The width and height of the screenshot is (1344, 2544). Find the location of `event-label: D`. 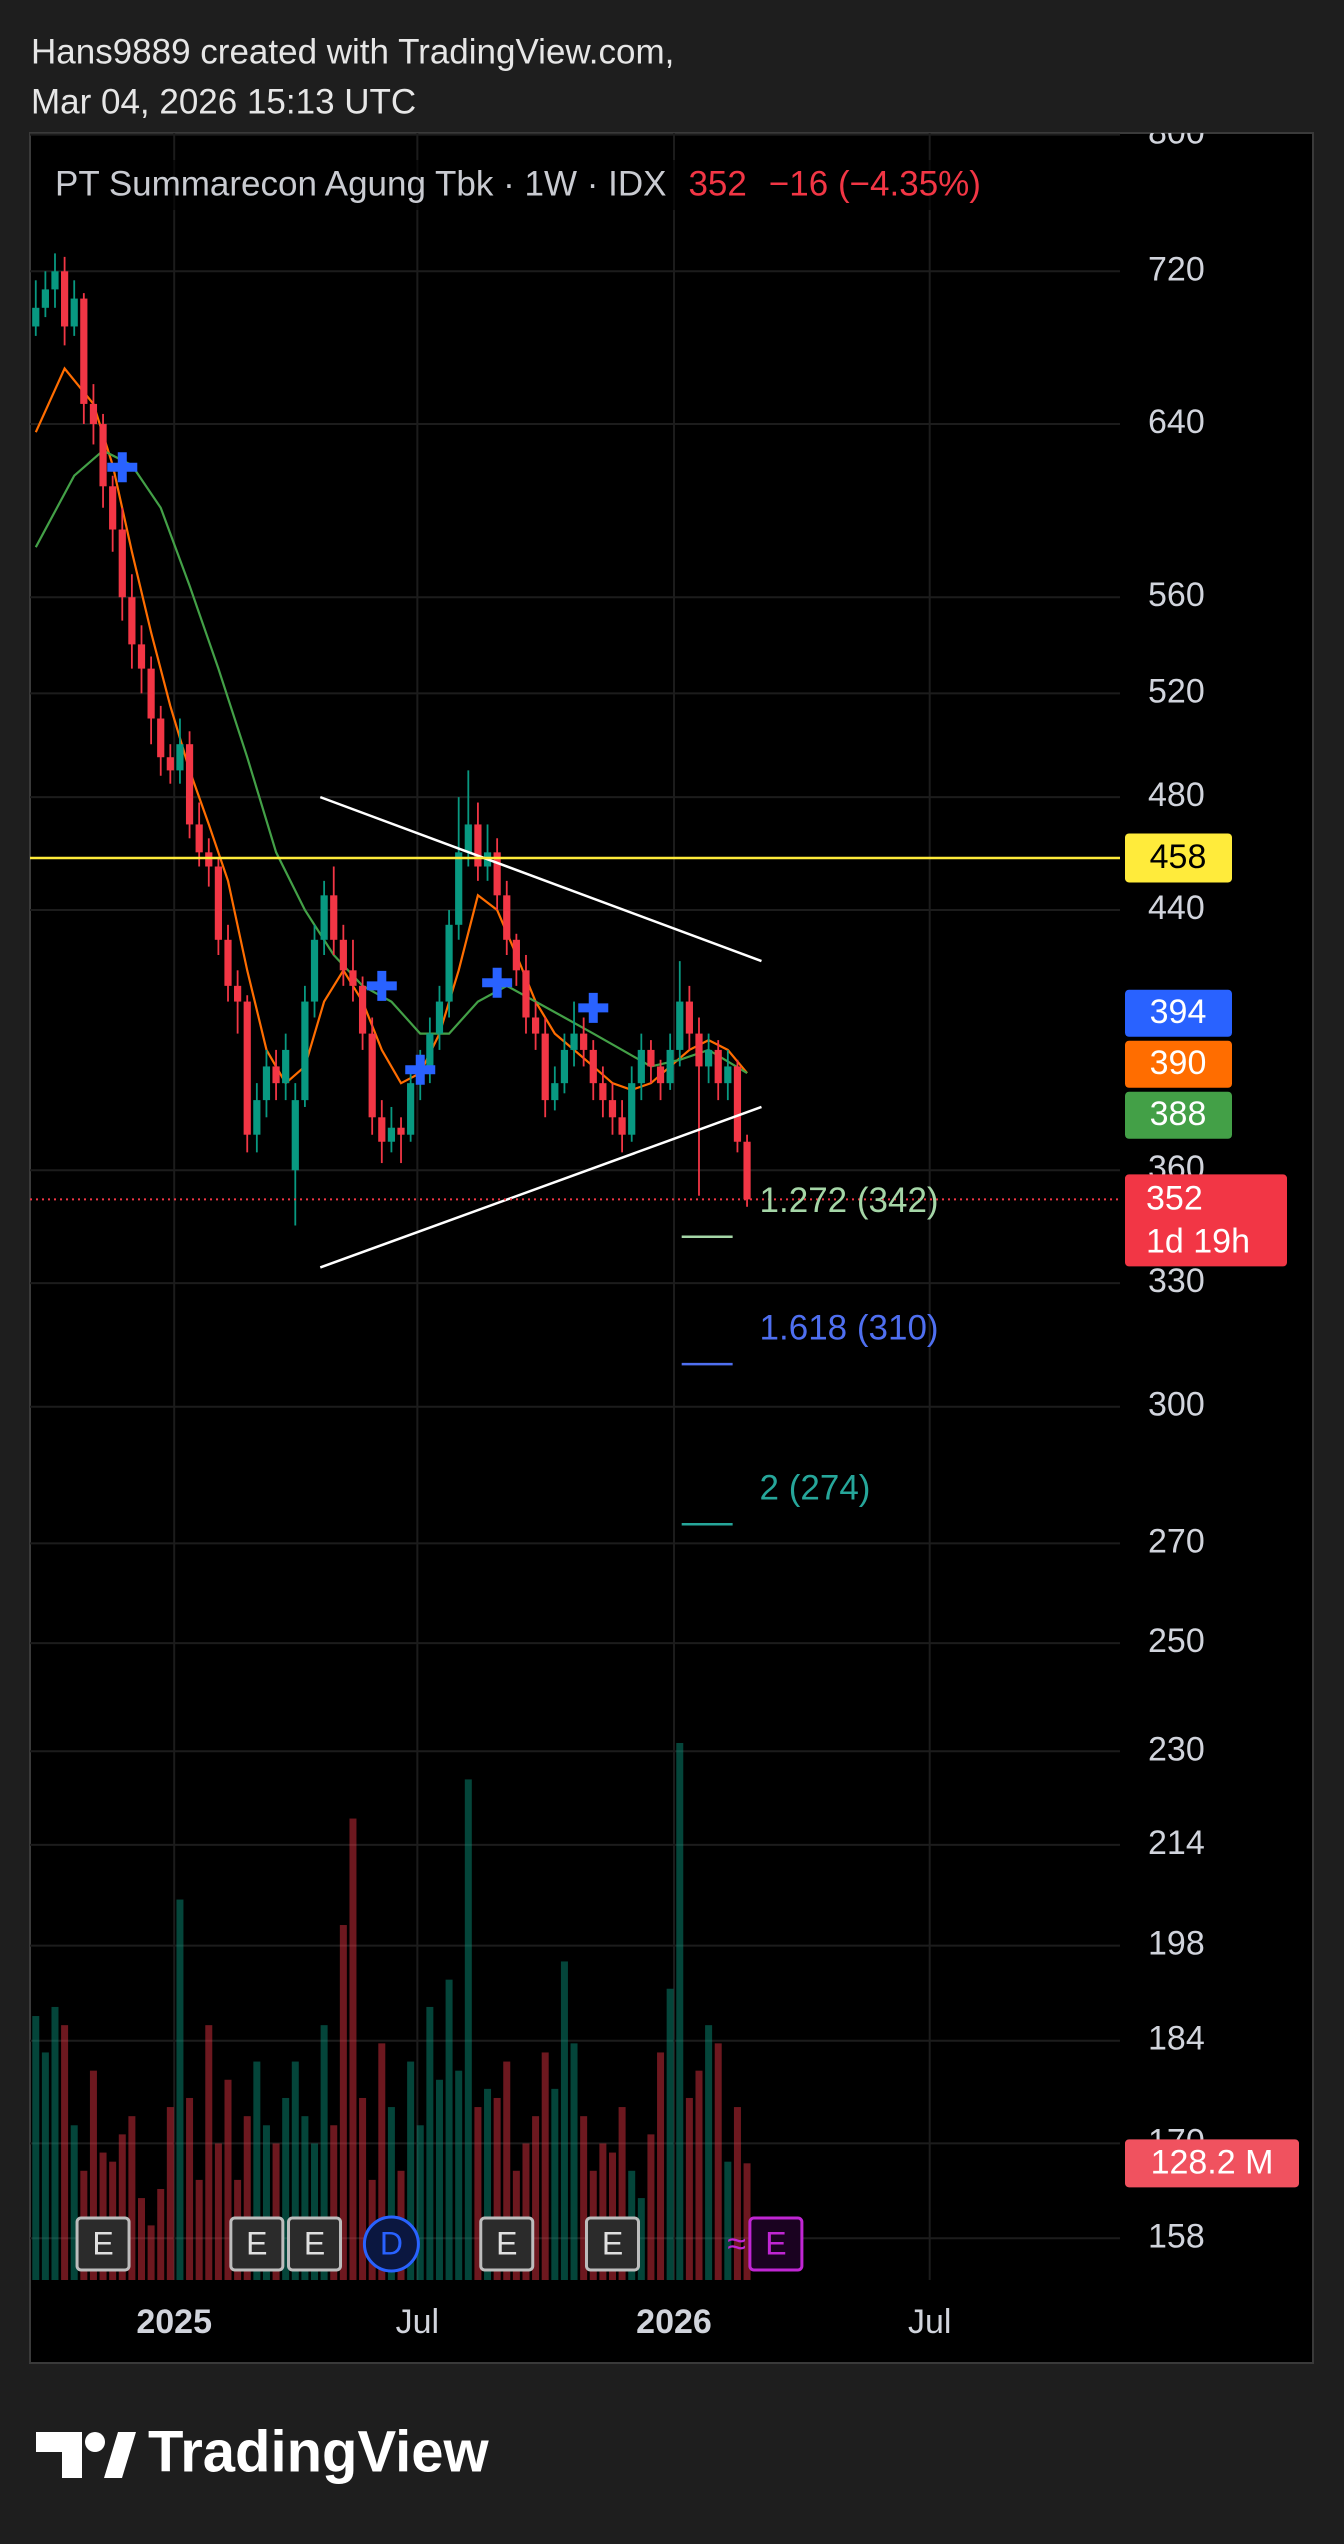

event-label: D is located at coordinates (391, 2243).